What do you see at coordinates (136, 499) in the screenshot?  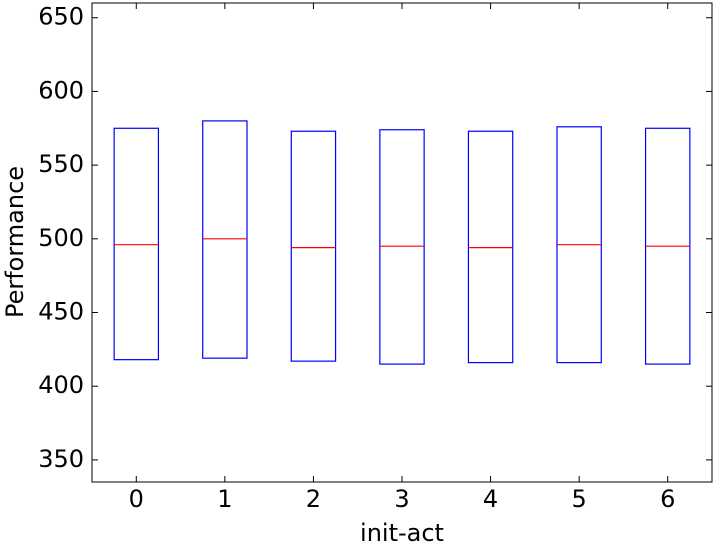 I see `x-tick-label: 0` at bounding box center [136, 499].